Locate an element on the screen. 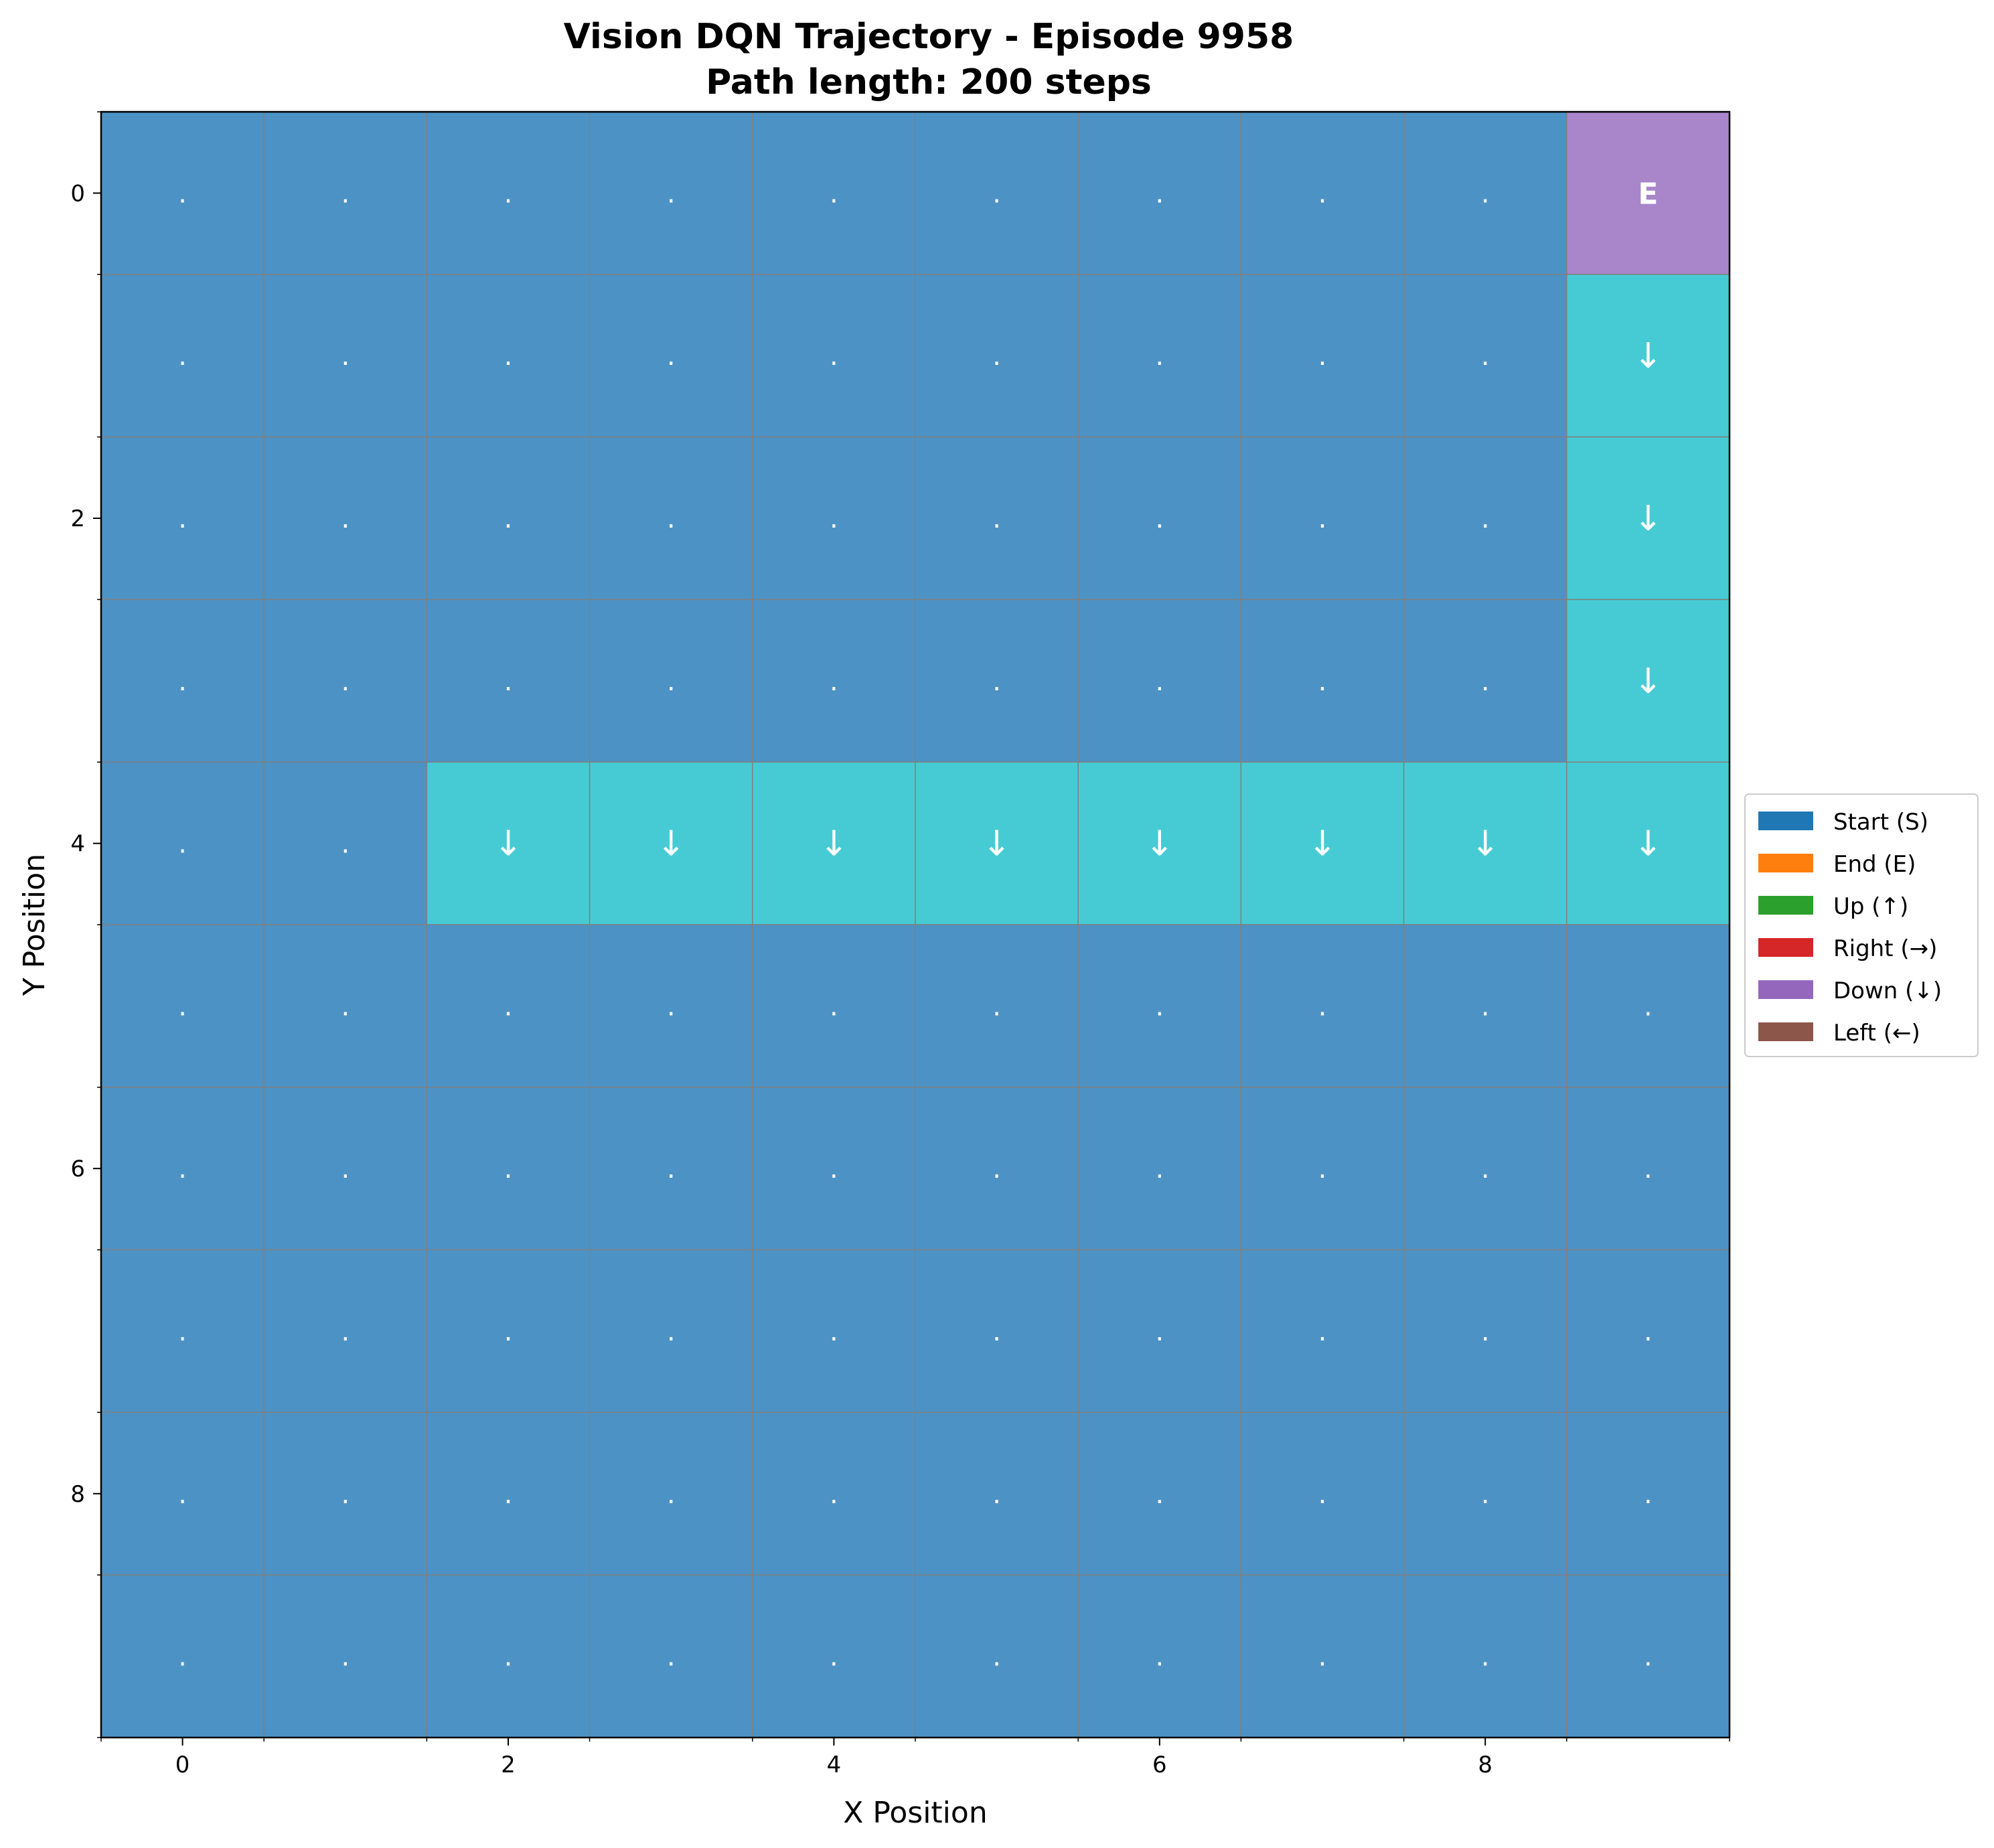 The height and width of the screenshot is (1848, 1994). y-tick-label: 2 is located at coordinates (78, 519).